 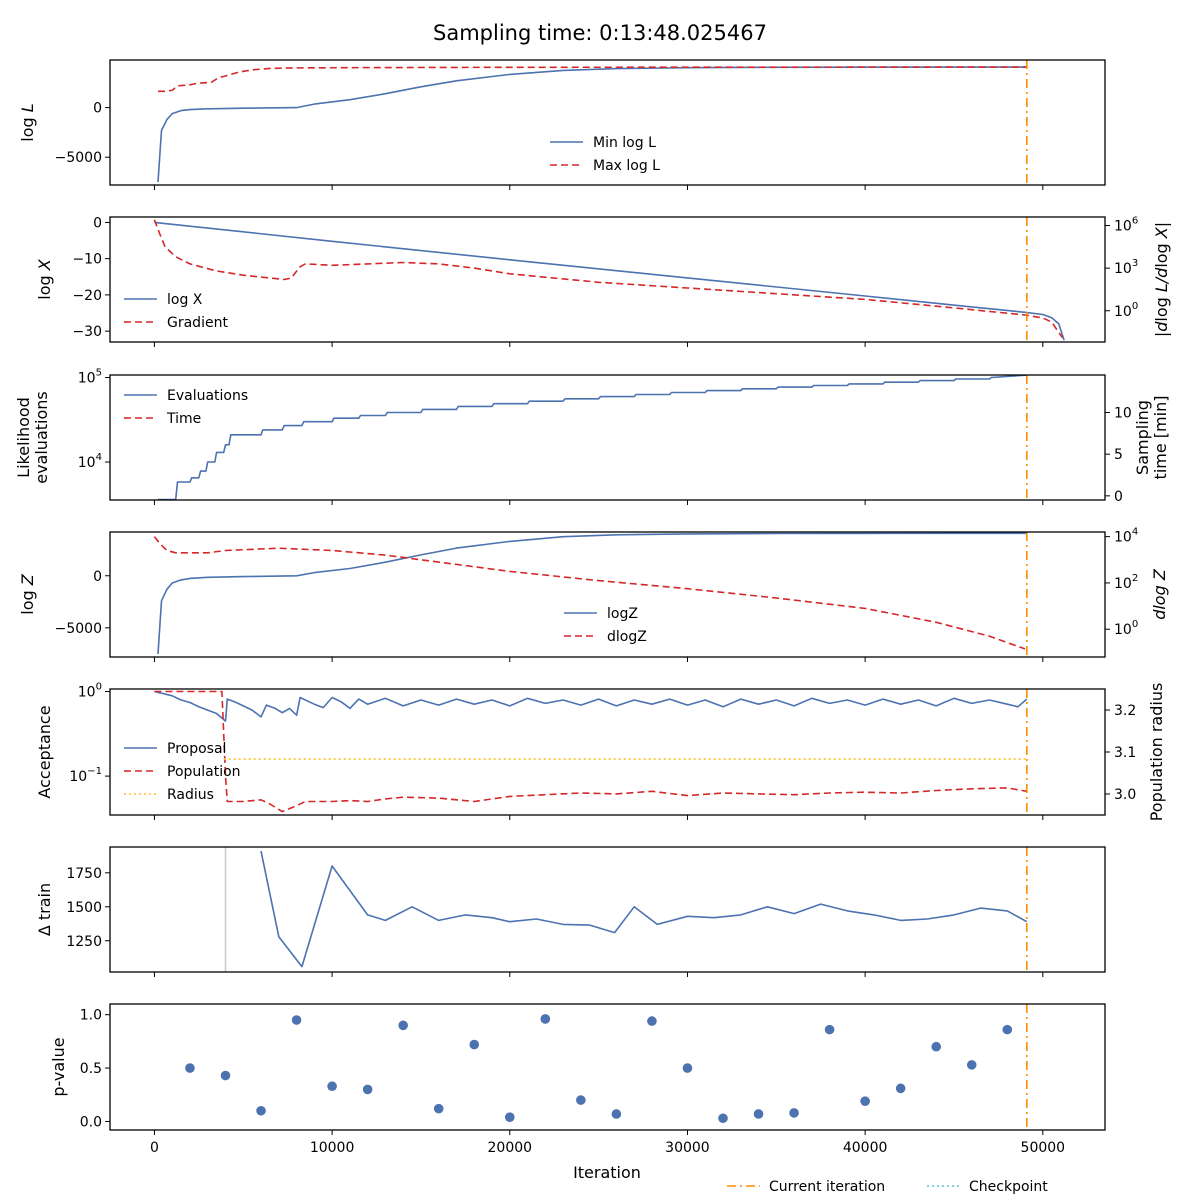 I want to click on y-axis-label: log X, so click(x=44, y=278).